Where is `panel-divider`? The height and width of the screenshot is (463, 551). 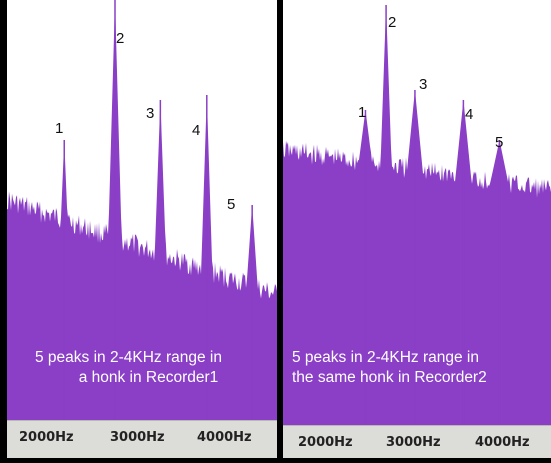
panel-divider is located at coordinates (280, 231).